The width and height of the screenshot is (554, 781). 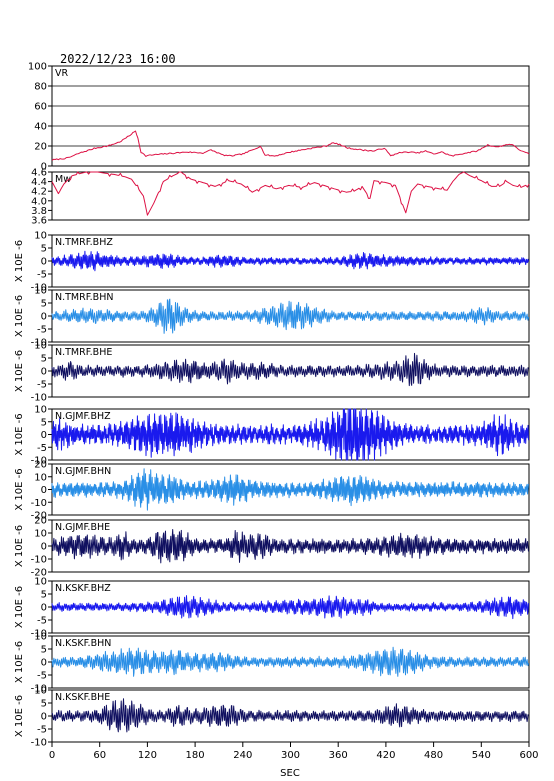 I want to click on panel-n-gjmf-bhe: -20 -10 0 10 20 N.GJMF.BHE X 10E -6, so click(x=272, y=547).